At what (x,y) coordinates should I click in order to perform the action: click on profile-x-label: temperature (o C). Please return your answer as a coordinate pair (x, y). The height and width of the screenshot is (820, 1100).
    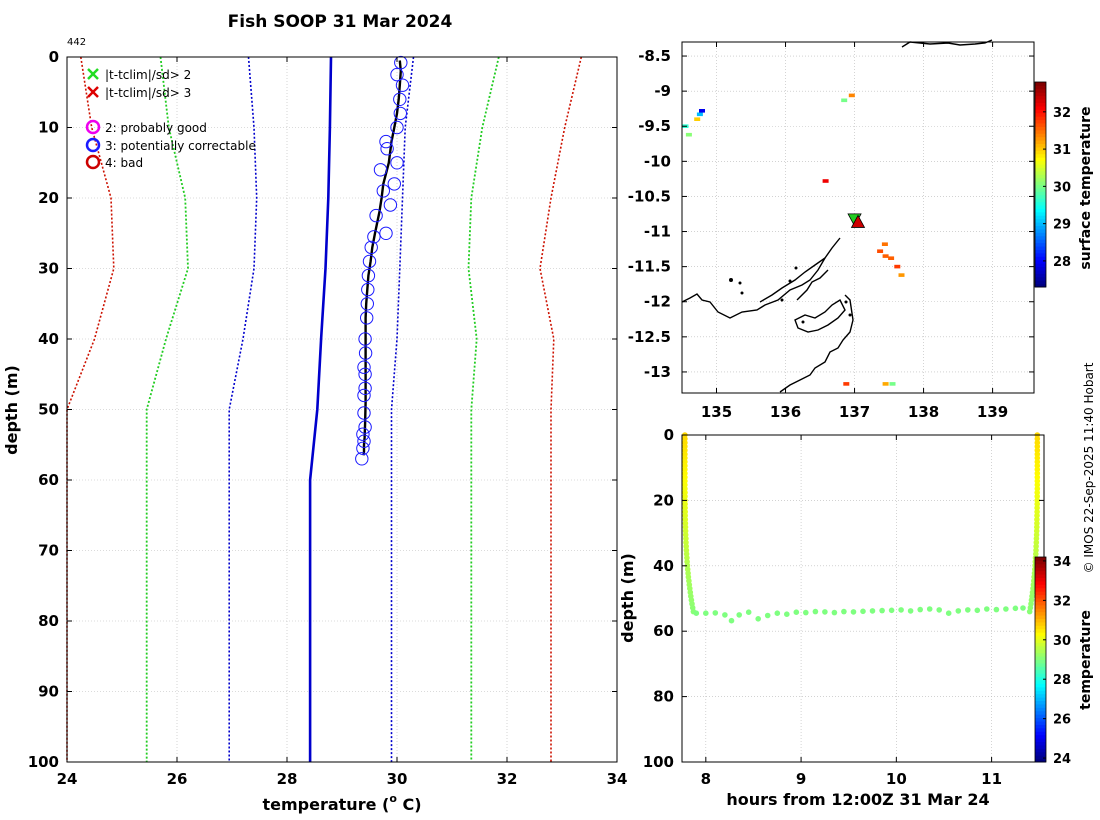
    Looking at the image, I should click on (341, 803).